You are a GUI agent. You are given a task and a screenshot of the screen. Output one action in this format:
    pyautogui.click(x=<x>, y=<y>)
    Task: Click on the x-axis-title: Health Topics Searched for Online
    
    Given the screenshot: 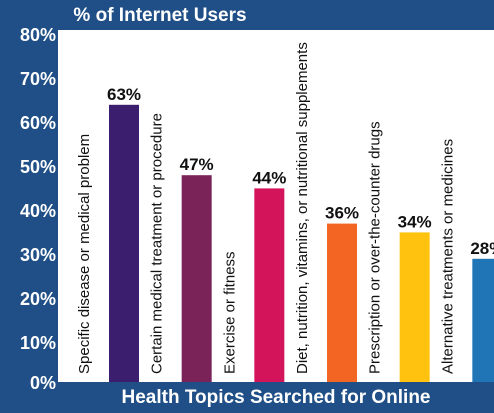 What is the action you would take?
    pyautogui.click(x=276, y=397)
    